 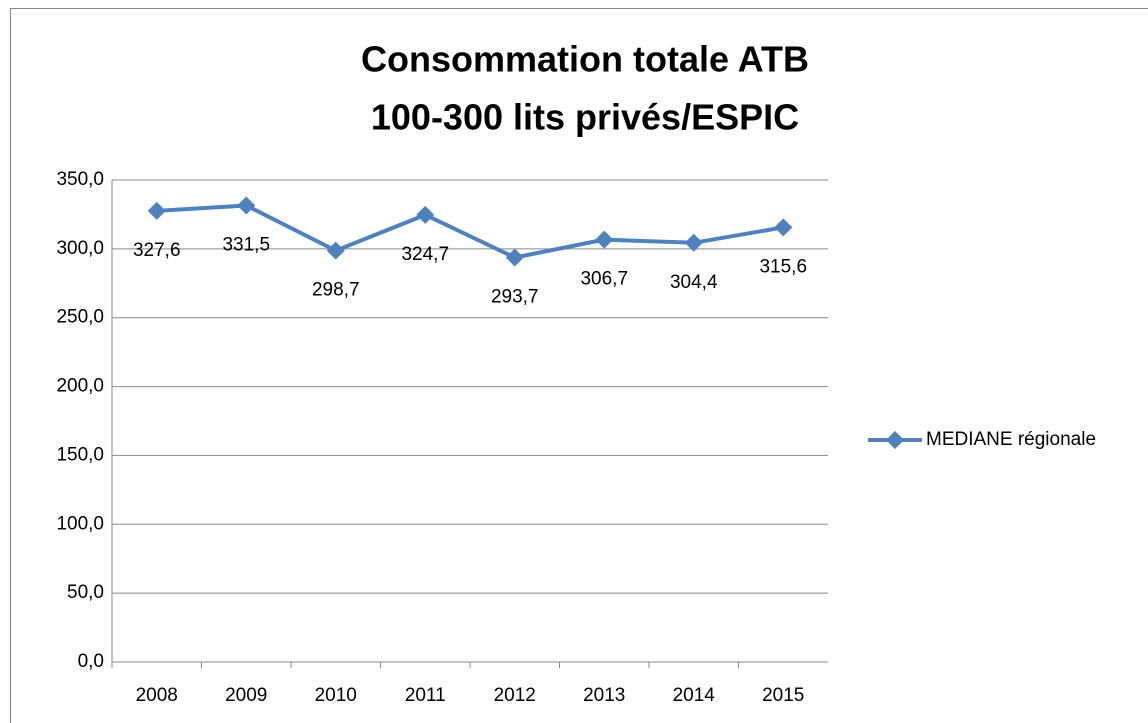 What do you see at coordinates (604, 695) in the screenshot?
I see `x-tick-label: 2013` at bounding box center [604, 695].